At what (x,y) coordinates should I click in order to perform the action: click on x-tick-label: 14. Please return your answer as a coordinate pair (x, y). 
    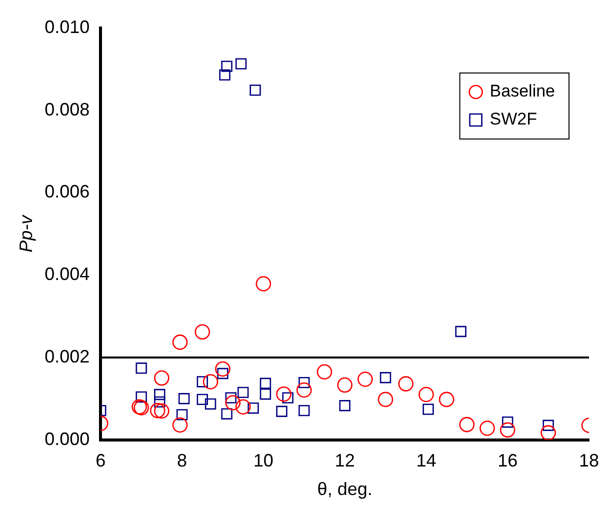
    Looking at the image, I should click on (426, 460).